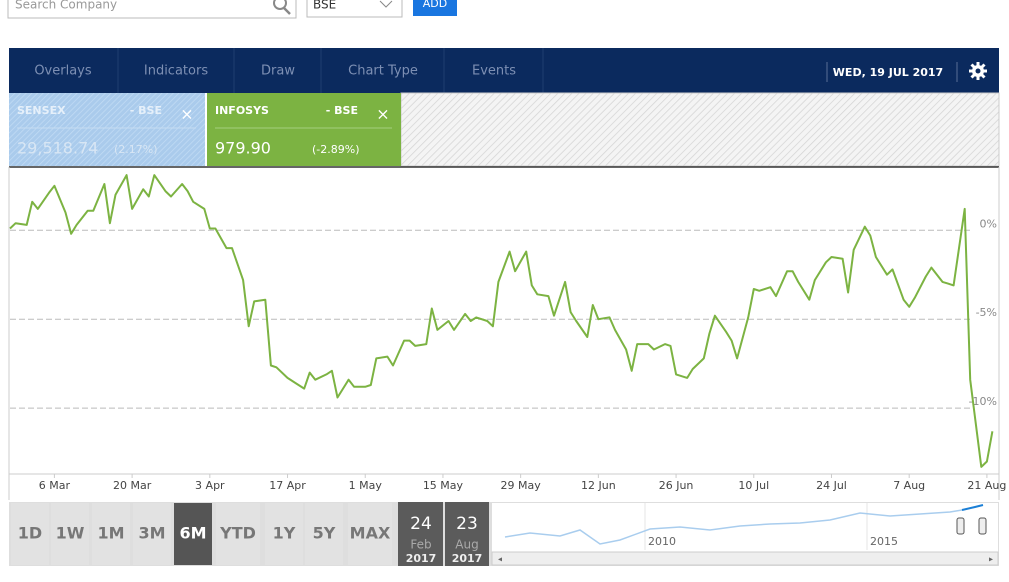 This screenshot has height=582, width=1009. I want to click on range-label: 6M, so click(192, 533).